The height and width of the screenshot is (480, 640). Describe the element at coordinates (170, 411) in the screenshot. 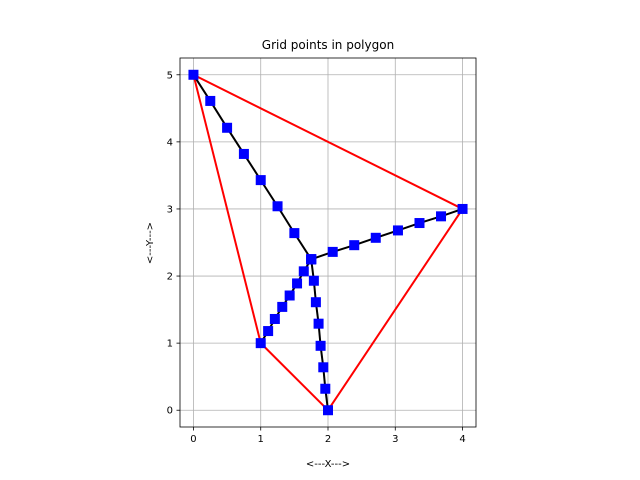

I see `y-tick-label: 0` at that location.